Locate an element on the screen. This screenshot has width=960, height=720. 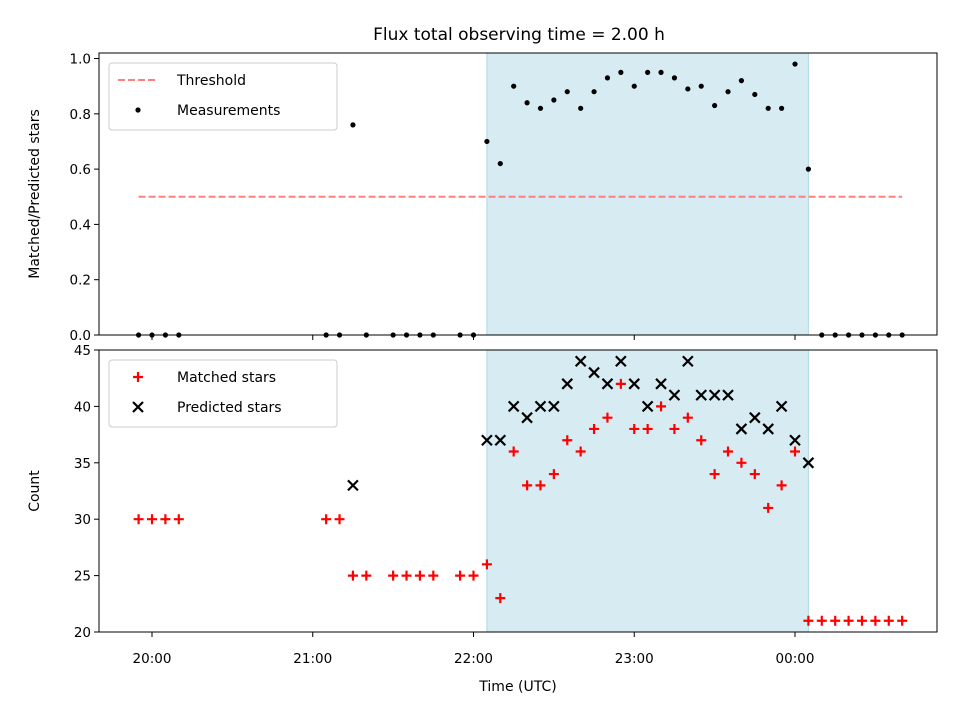
x-axis-label: Time (UTC) is located at coordinates (517, 687).